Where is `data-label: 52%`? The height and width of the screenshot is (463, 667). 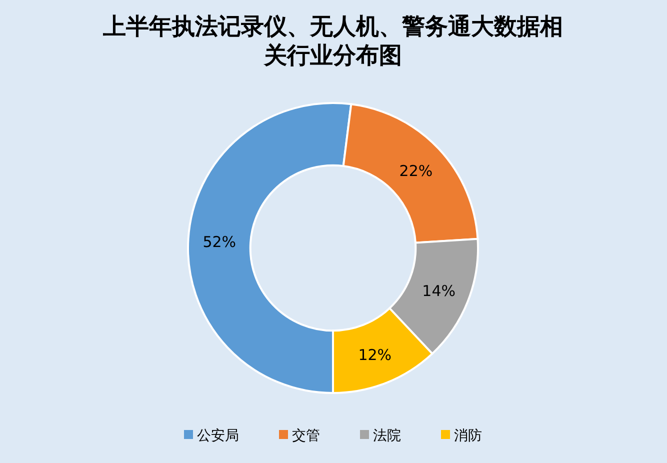 data-label: 52% is located at coordinates (219, 241).